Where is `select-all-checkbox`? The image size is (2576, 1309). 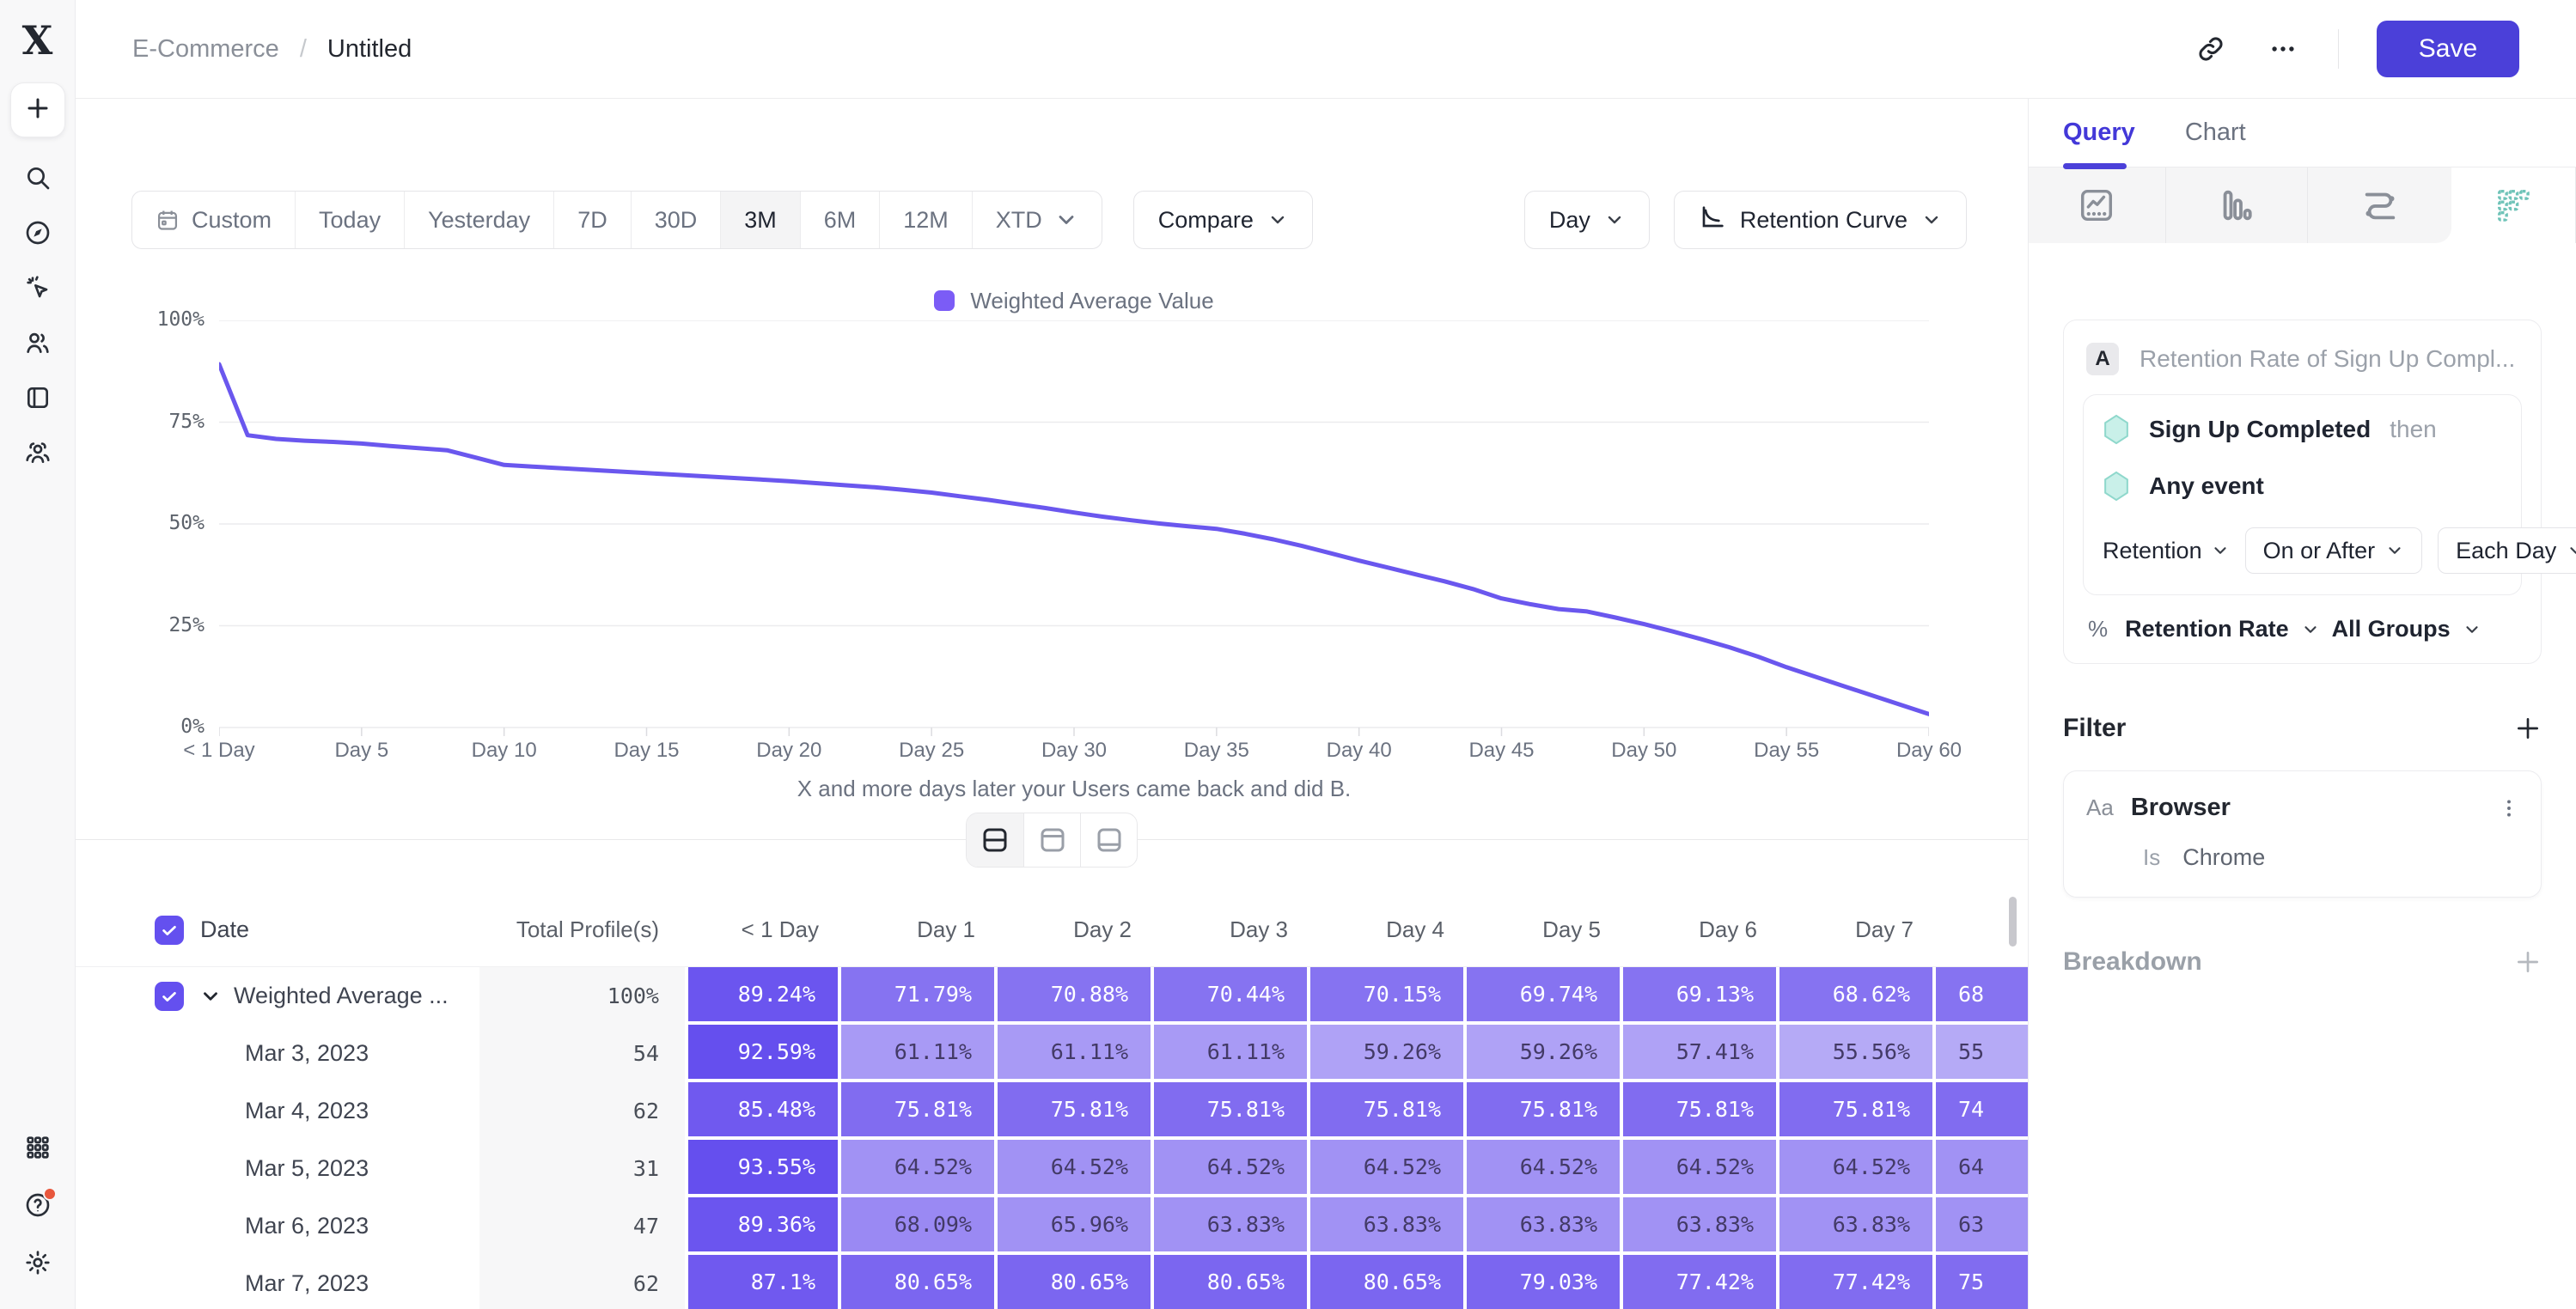 select-all-checkbox is located at coordinates (169, 930).